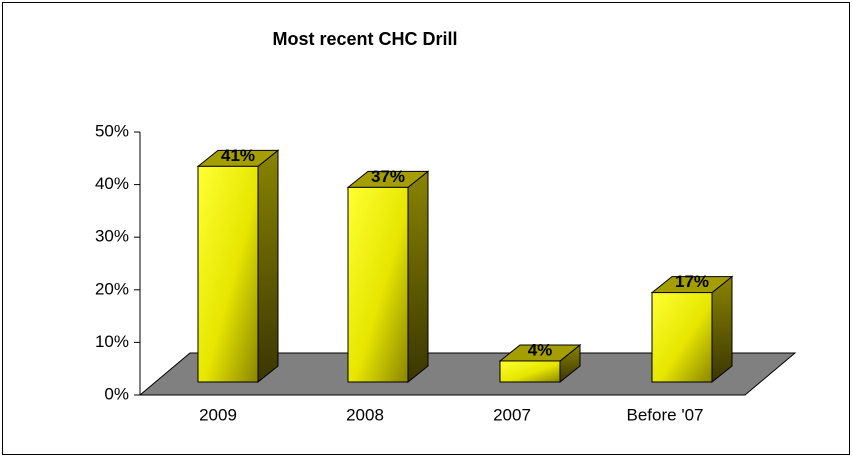 The width and height of the screenshot is (853, 458). I want to click on data-label: 4%, so click(540, 349).